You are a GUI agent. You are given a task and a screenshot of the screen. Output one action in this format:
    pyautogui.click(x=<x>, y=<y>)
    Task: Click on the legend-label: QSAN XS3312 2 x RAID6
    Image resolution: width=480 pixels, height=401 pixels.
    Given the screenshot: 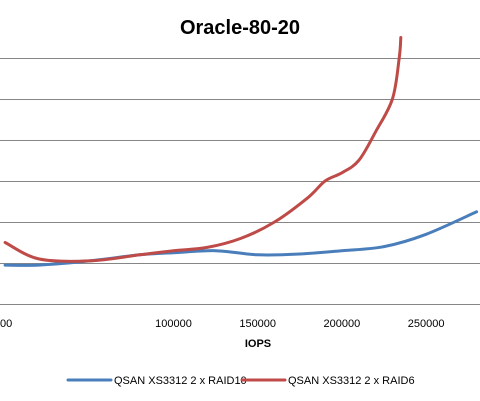 What is the action you would take?
    pyautogui.click(x=351, y=381)
    